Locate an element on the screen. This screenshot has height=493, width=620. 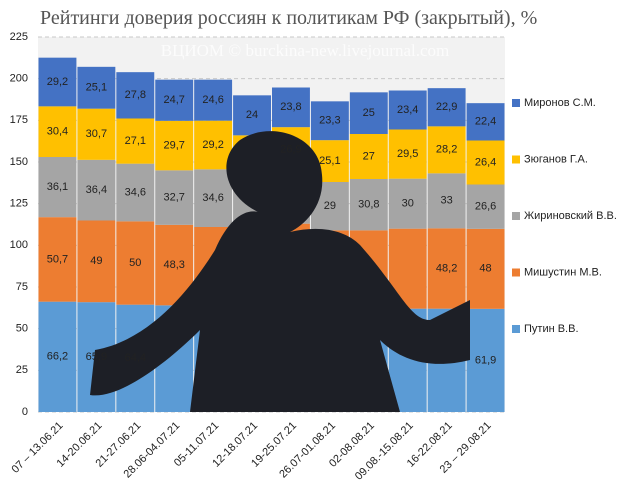
y-tick-label: 150 is located at coordinates (19, 162).